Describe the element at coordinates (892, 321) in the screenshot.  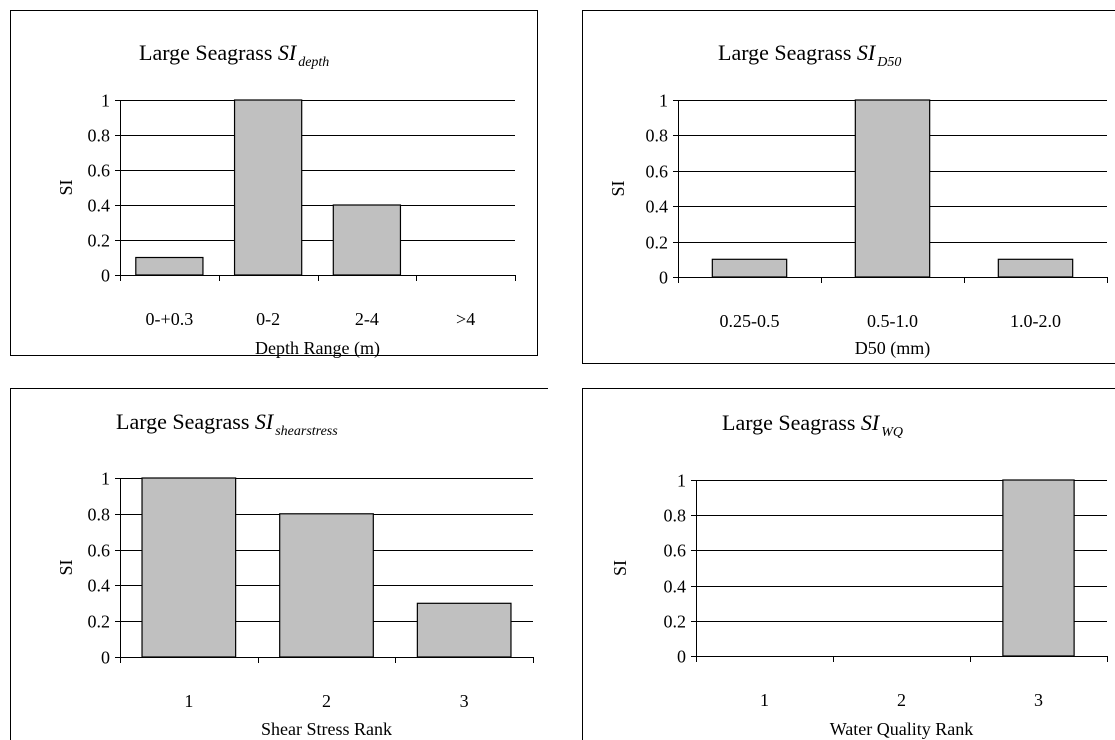
I see `x-tick-label: 0.5-1.0` at that location.